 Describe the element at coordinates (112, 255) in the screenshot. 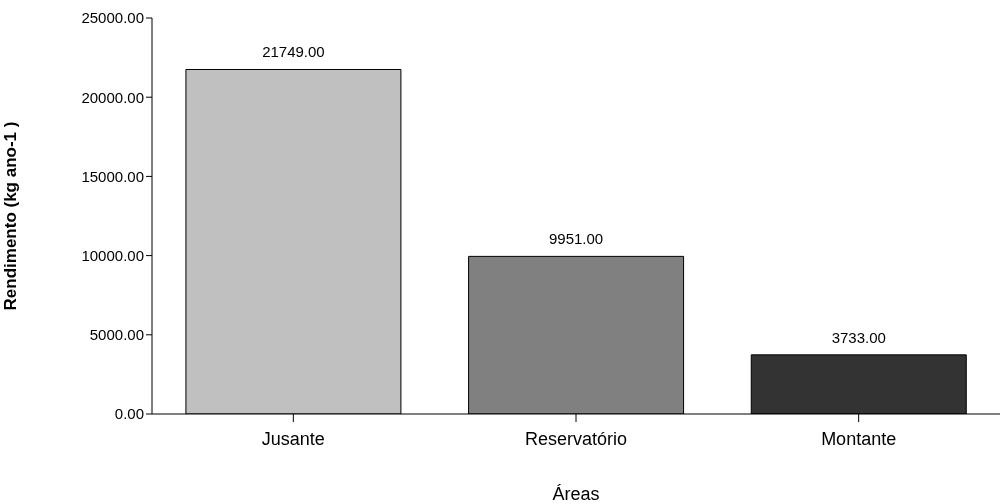

I see `y-tick-label: 10000.00` at that location.